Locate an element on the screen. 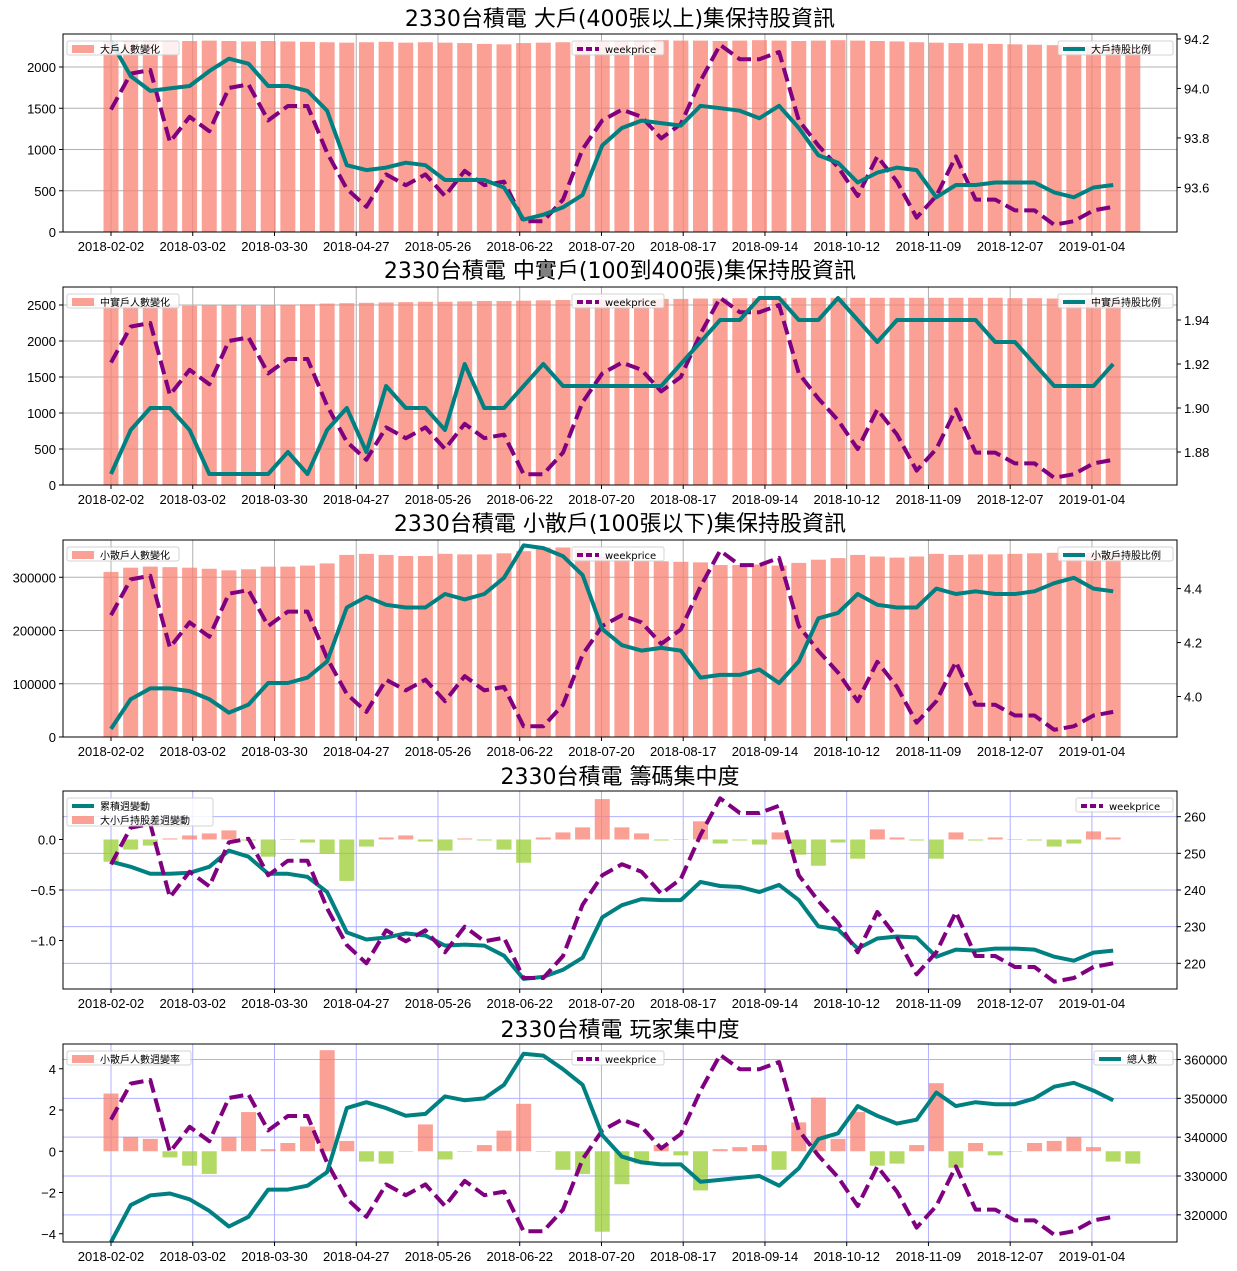  x-tick-label: 2018-10-12 is located at coordinates (846, 499).